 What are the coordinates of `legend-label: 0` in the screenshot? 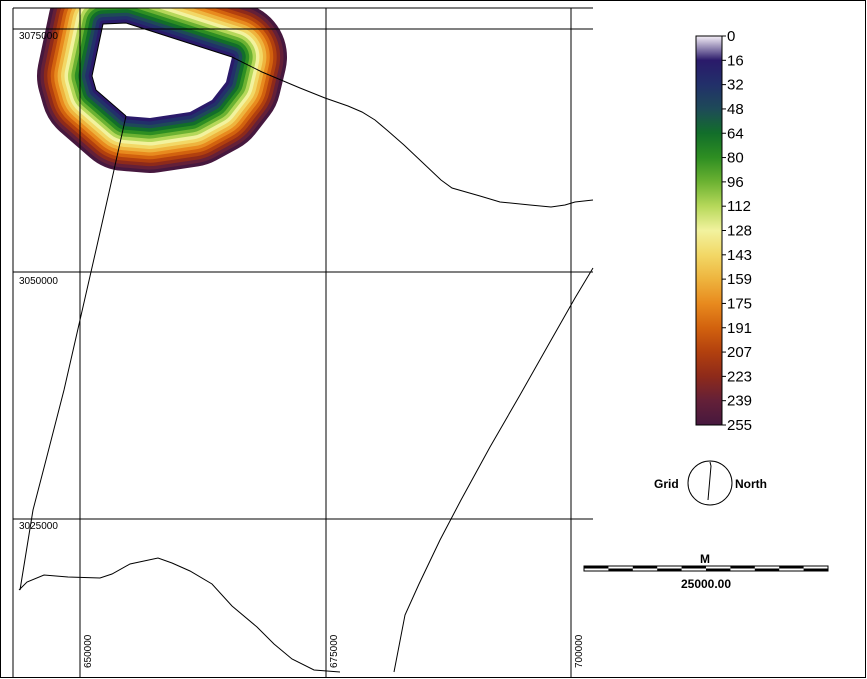 It's located at (731, 36).